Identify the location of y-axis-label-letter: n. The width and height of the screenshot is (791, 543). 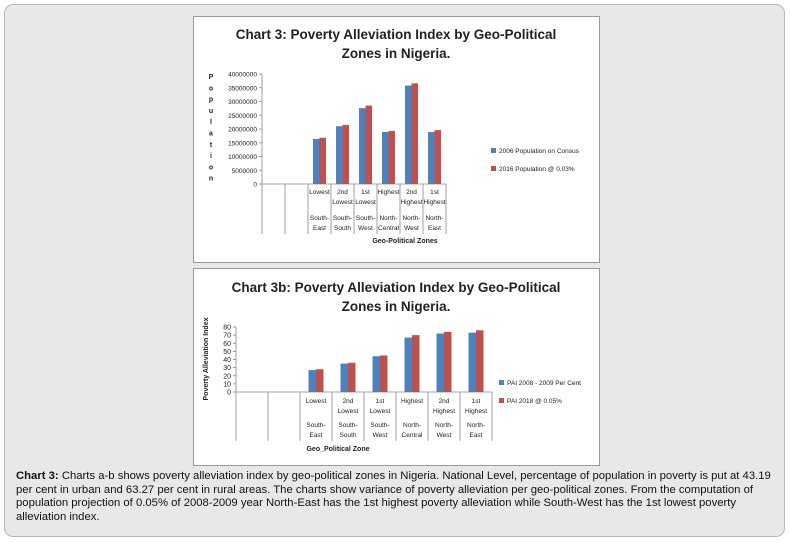
(211, 179).